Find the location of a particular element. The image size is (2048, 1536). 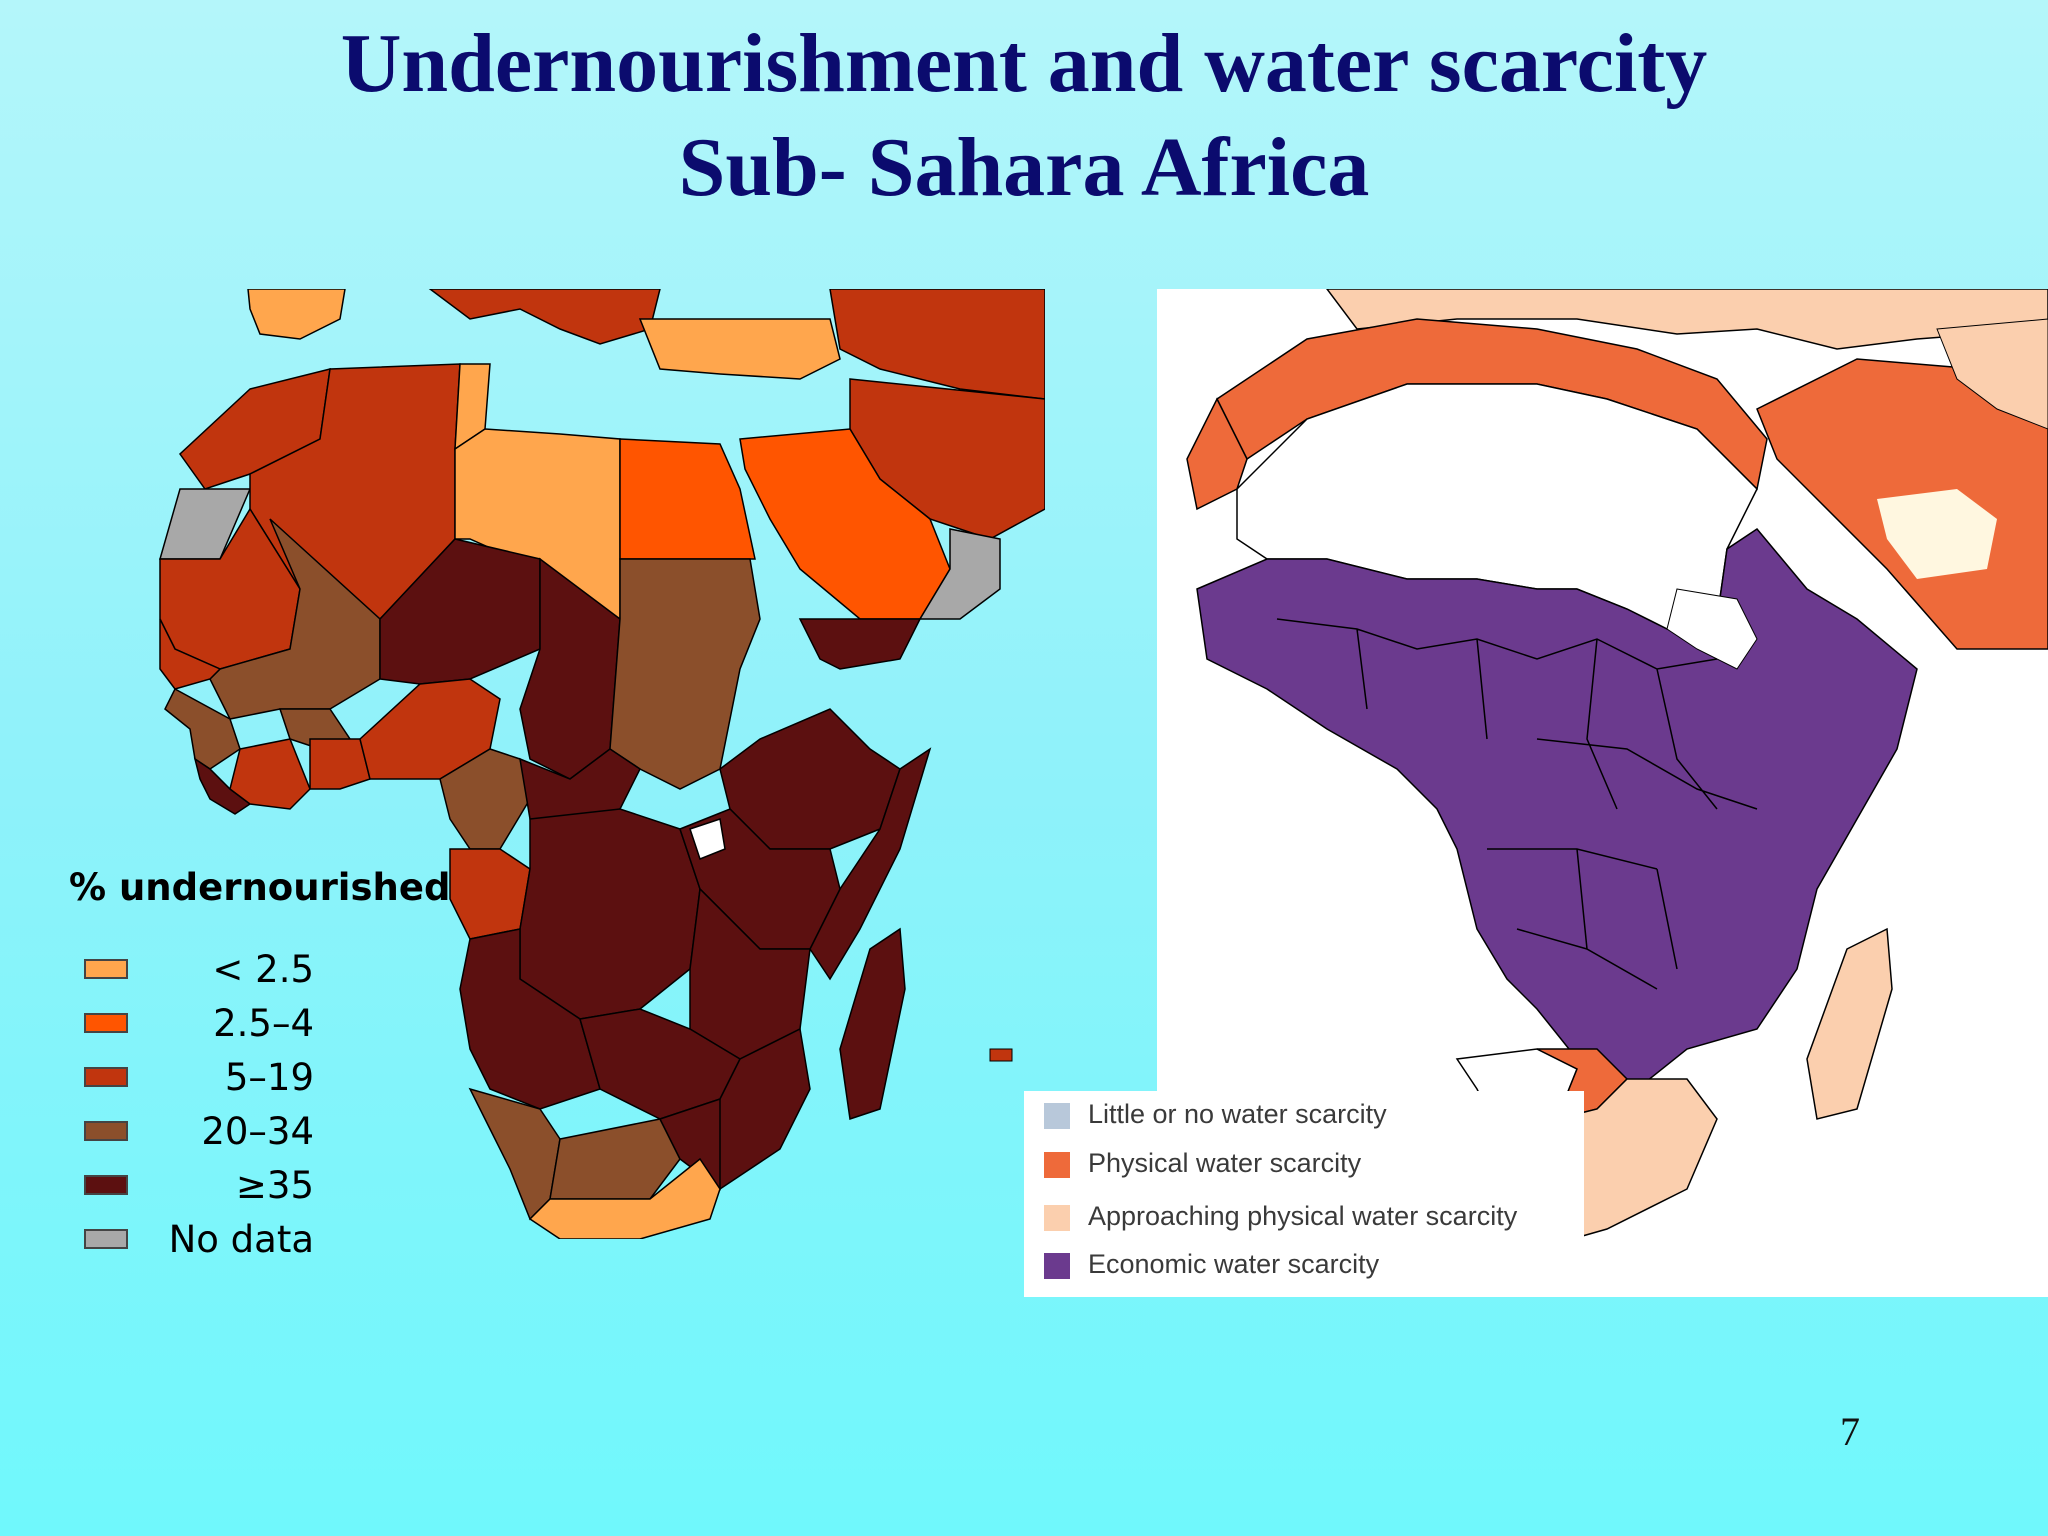

legend-label: 20–34 is located at coordinates (257, 1131).